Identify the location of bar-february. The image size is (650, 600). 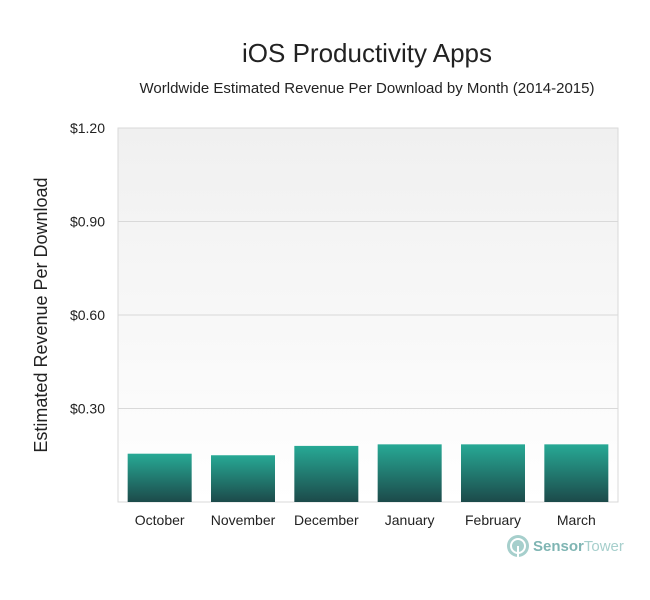
(493, 473).